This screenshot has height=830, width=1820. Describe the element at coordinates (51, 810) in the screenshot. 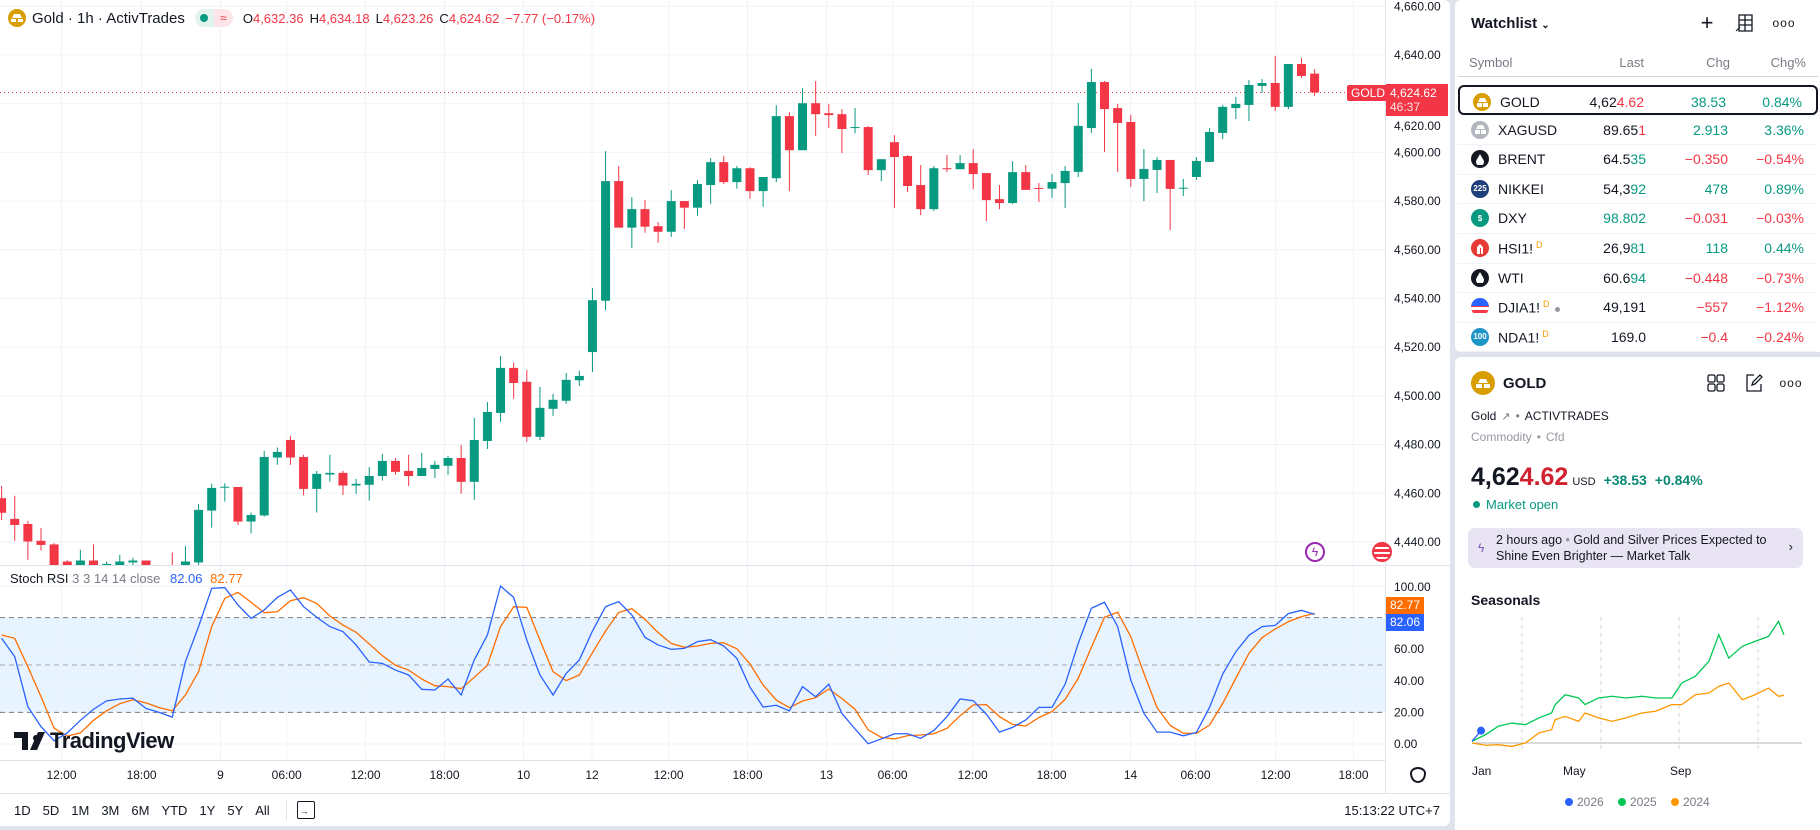

I see `range-button-5d: 5D` at that location.